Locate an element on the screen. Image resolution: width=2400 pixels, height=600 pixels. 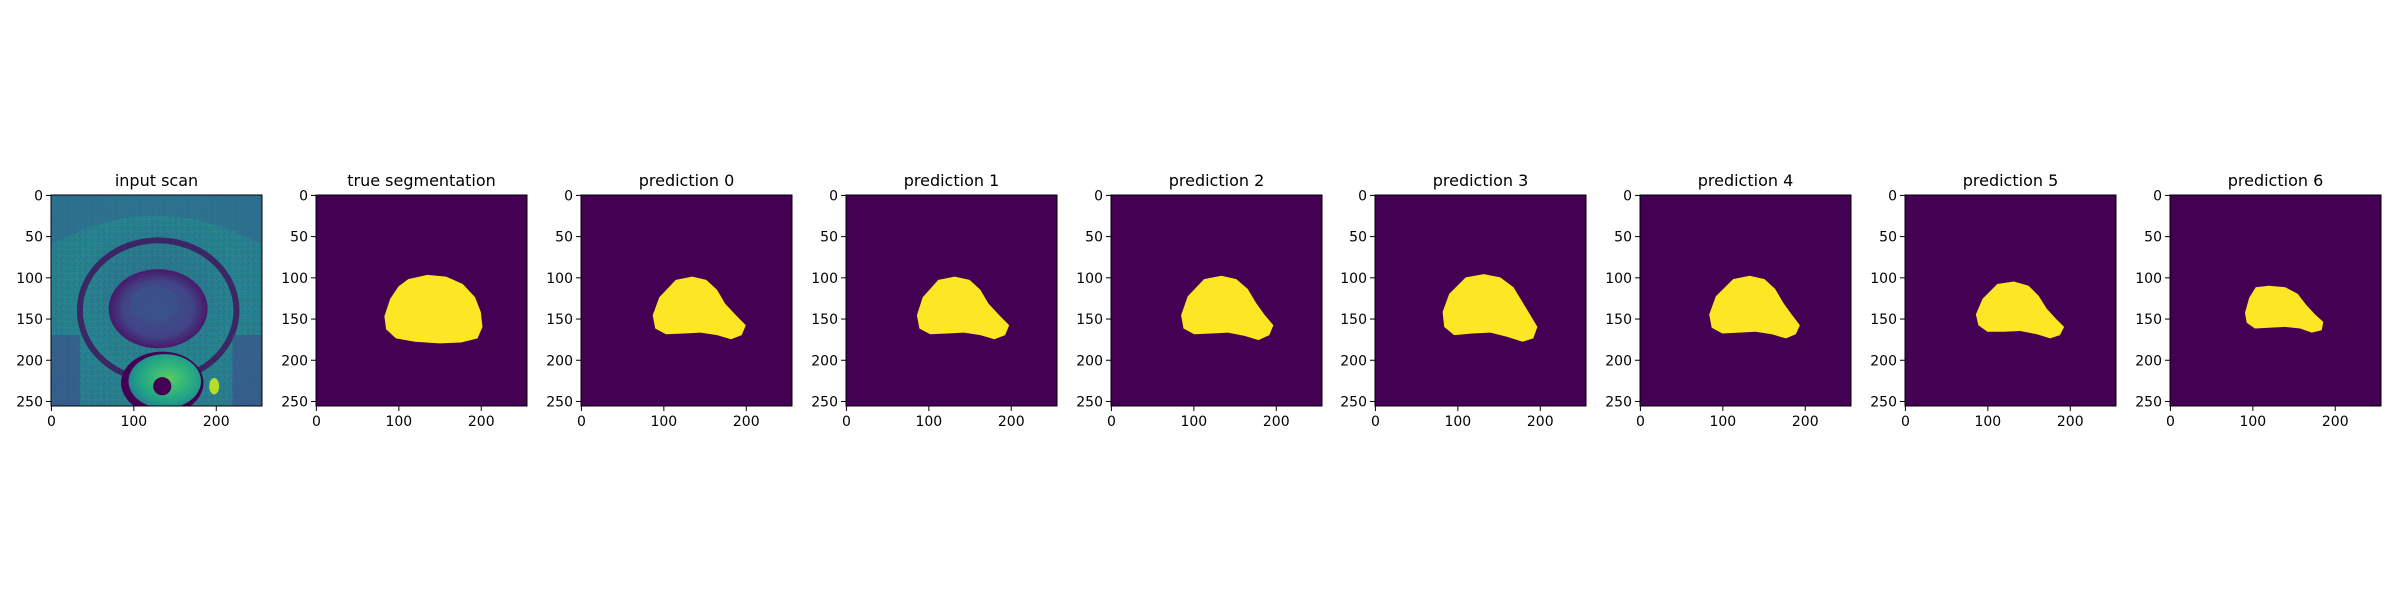
subplot-title: true segmentation is located at coordinates (421, 180).